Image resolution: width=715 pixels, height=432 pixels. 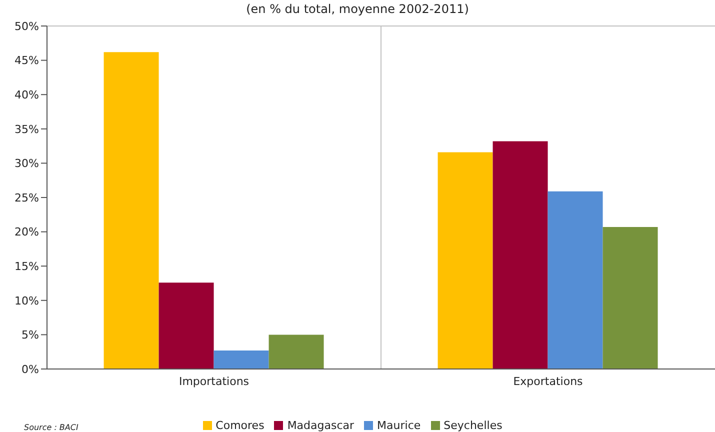 I want to click on y-tick-label: 15%, so click(x=26, y=267).